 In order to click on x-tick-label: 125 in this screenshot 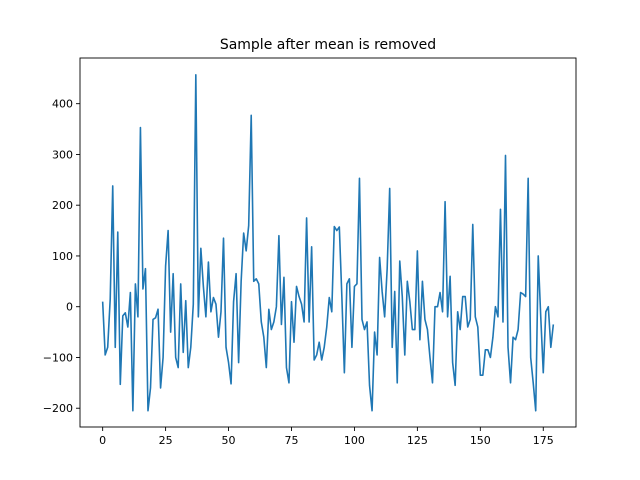, I will do `click(417, 440)`.